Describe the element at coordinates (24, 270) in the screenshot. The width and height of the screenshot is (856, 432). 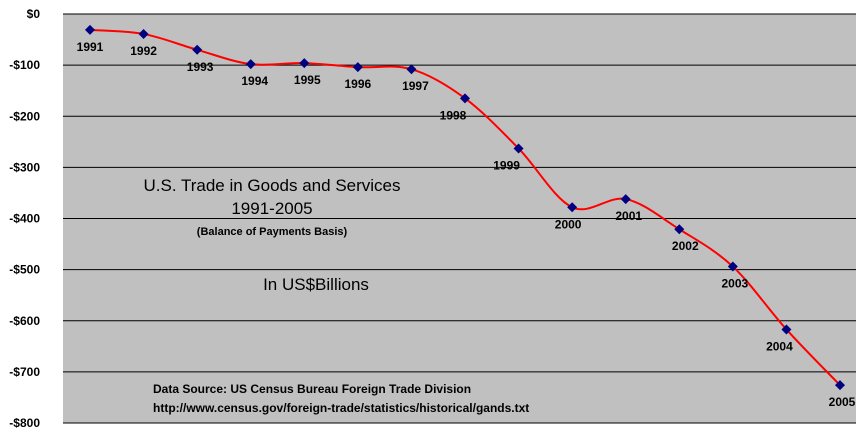
I see `y-tick-label: -$500` at that location.